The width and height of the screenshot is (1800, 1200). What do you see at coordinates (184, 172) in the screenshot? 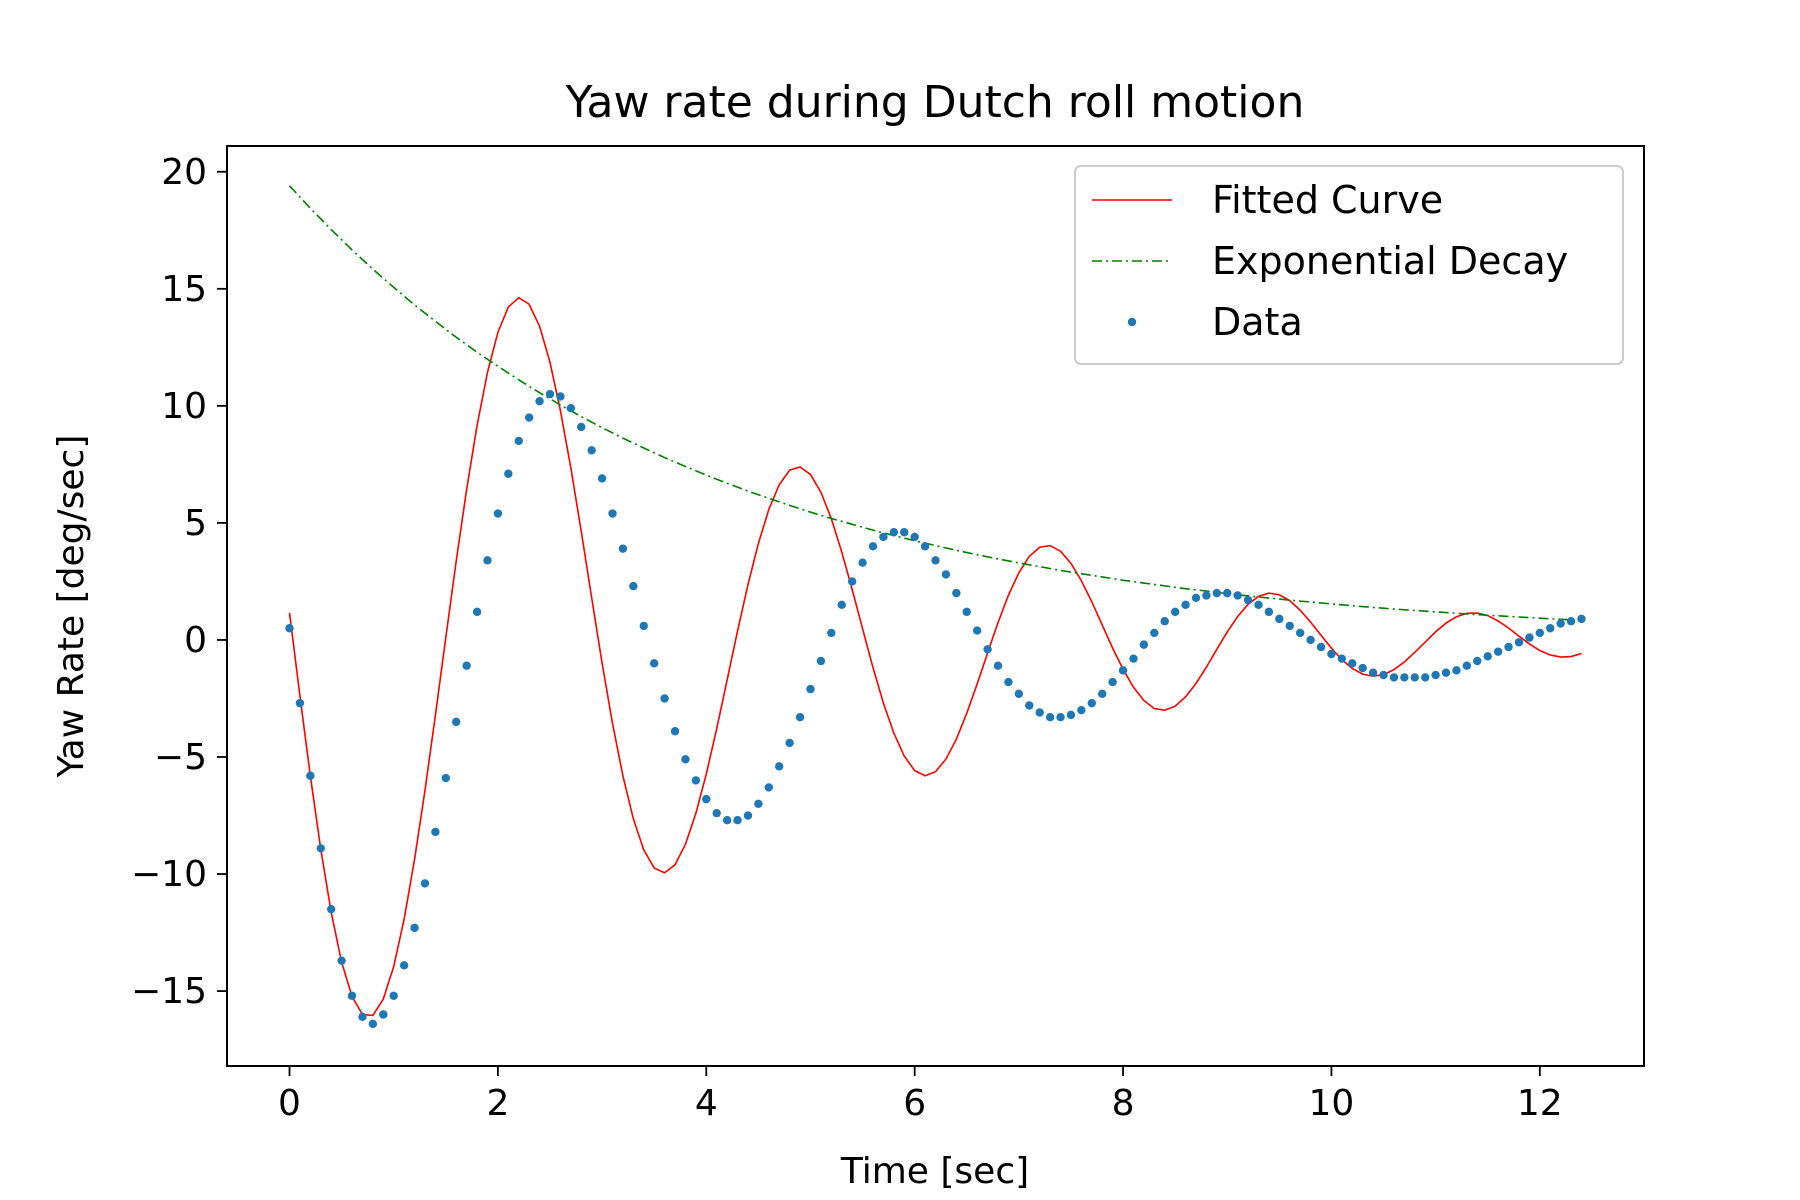
I see `y-tick-label: 20` at bounding box center [184, 172].